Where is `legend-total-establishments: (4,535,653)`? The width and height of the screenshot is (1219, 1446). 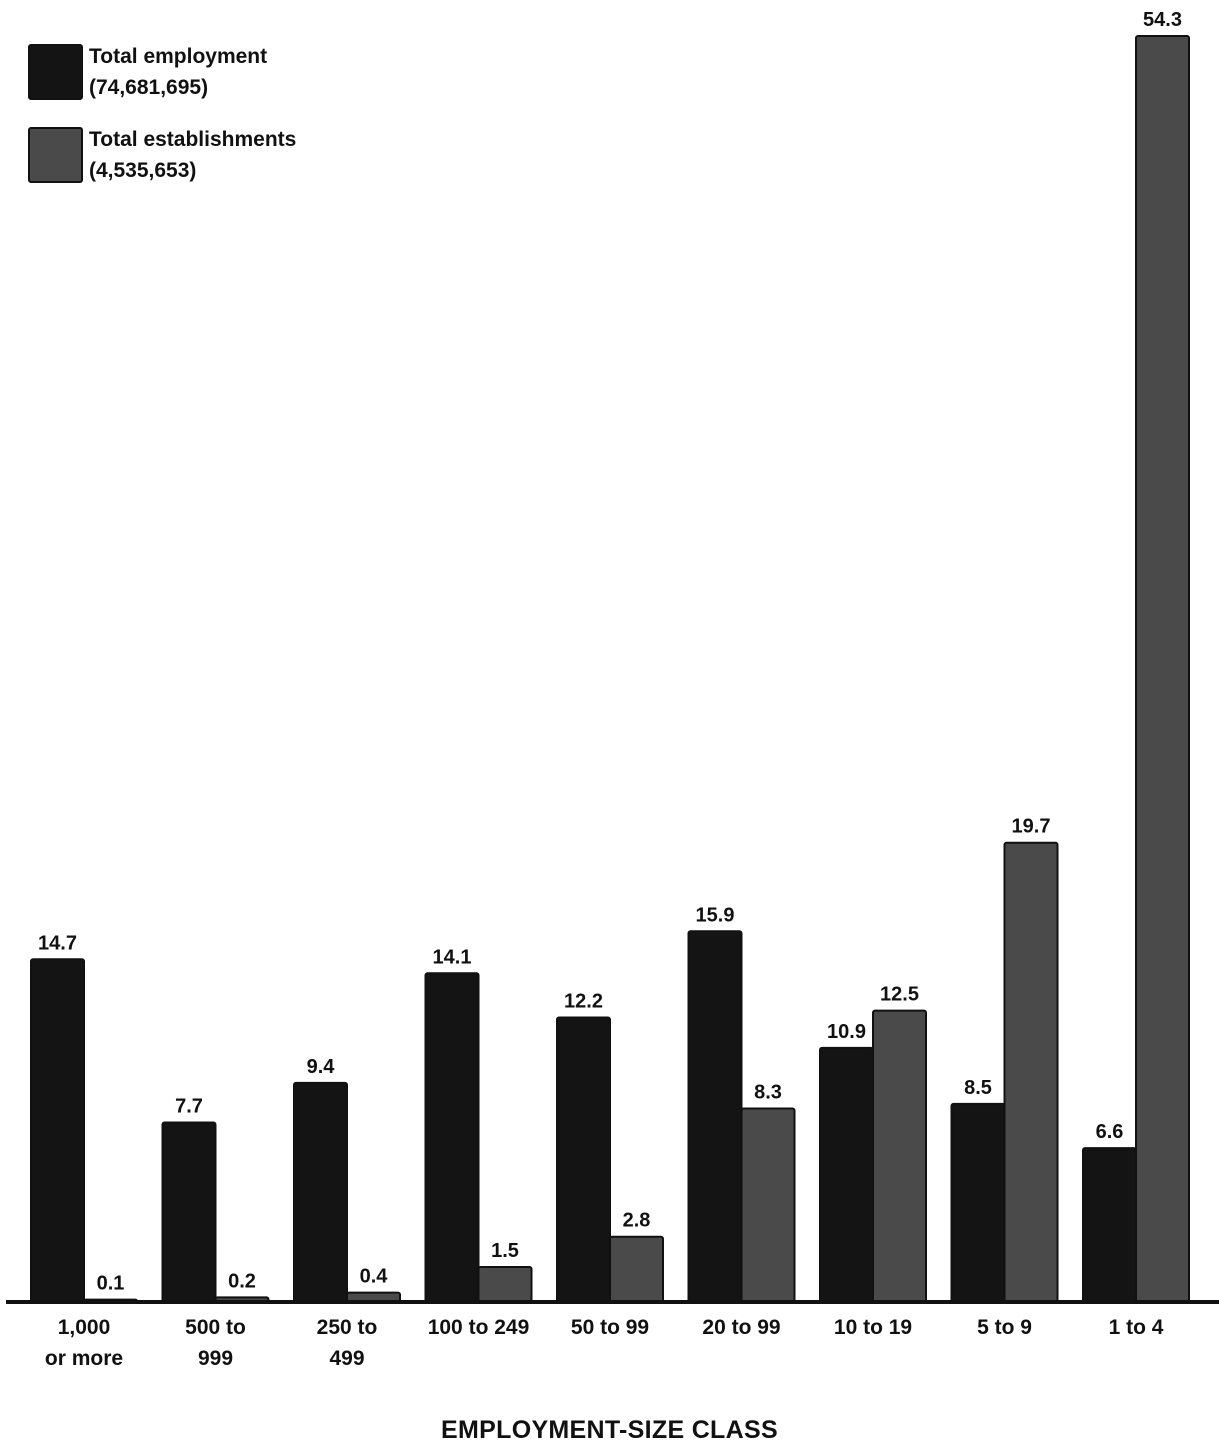 legend-total-establishments: (4,535,653) is located at coordinates (143, 170).